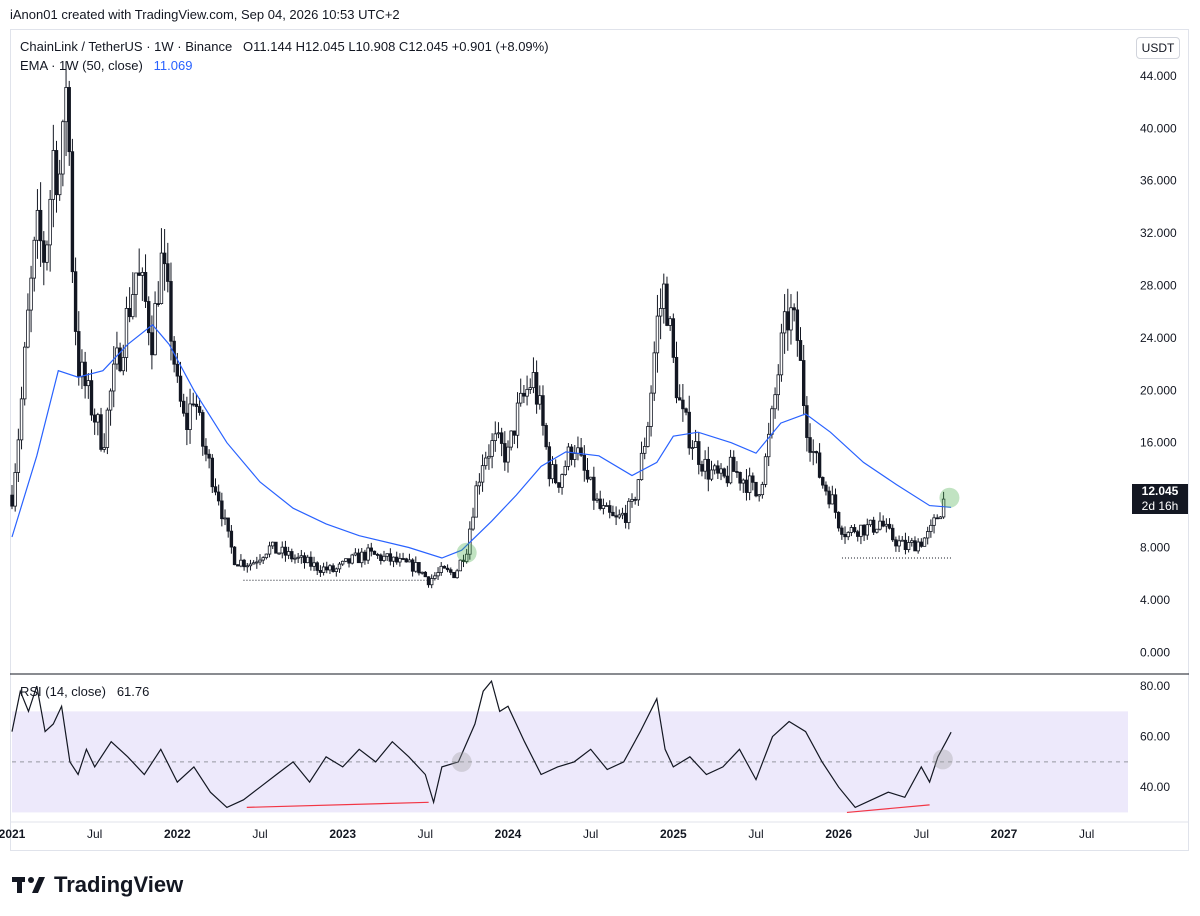  What do you see at coordinates (888, 809) in the screenshot?
I see `rsi-divergence-line` at bounding box center [888, 809].